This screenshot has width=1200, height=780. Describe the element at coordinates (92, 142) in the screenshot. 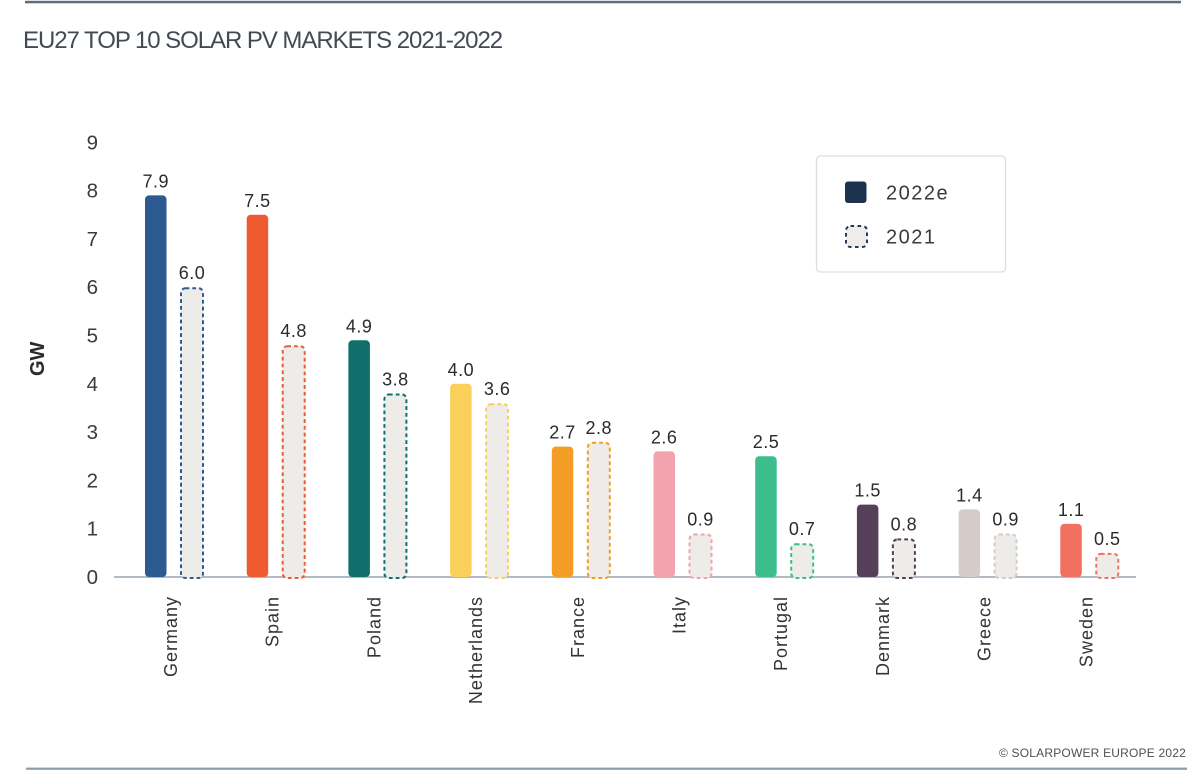

I see `svg-text: 9` at that location.